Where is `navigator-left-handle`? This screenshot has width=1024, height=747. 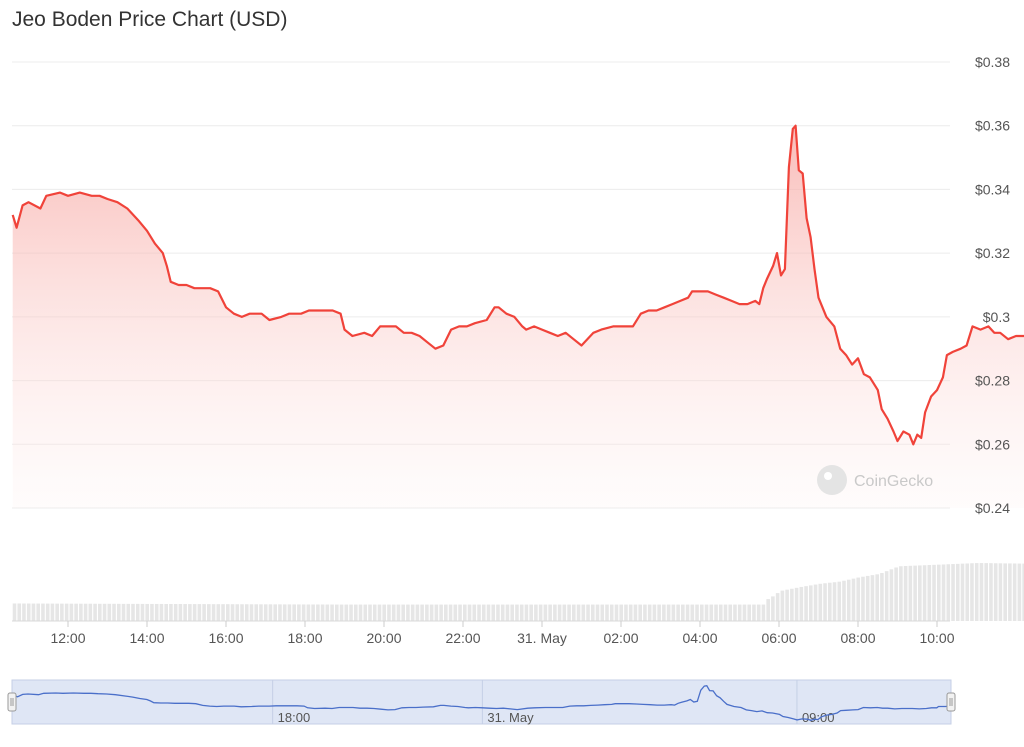
navigator-left-handle is located at coordinates (12, 702).